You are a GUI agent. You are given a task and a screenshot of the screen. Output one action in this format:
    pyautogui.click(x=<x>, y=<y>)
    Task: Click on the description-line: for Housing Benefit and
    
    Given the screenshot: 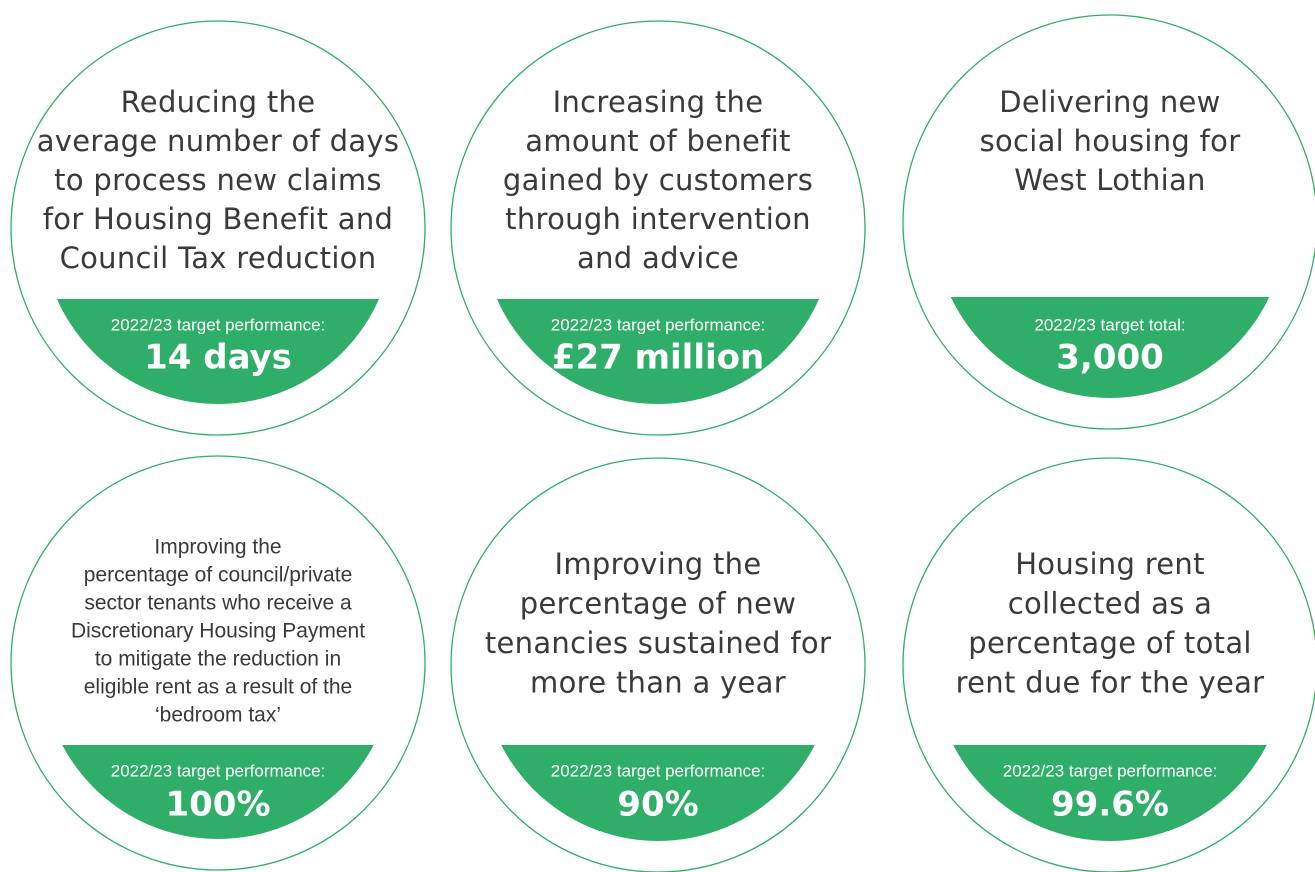 What is the action you would take?
    pyautogui.click(x=218, y=219)
    